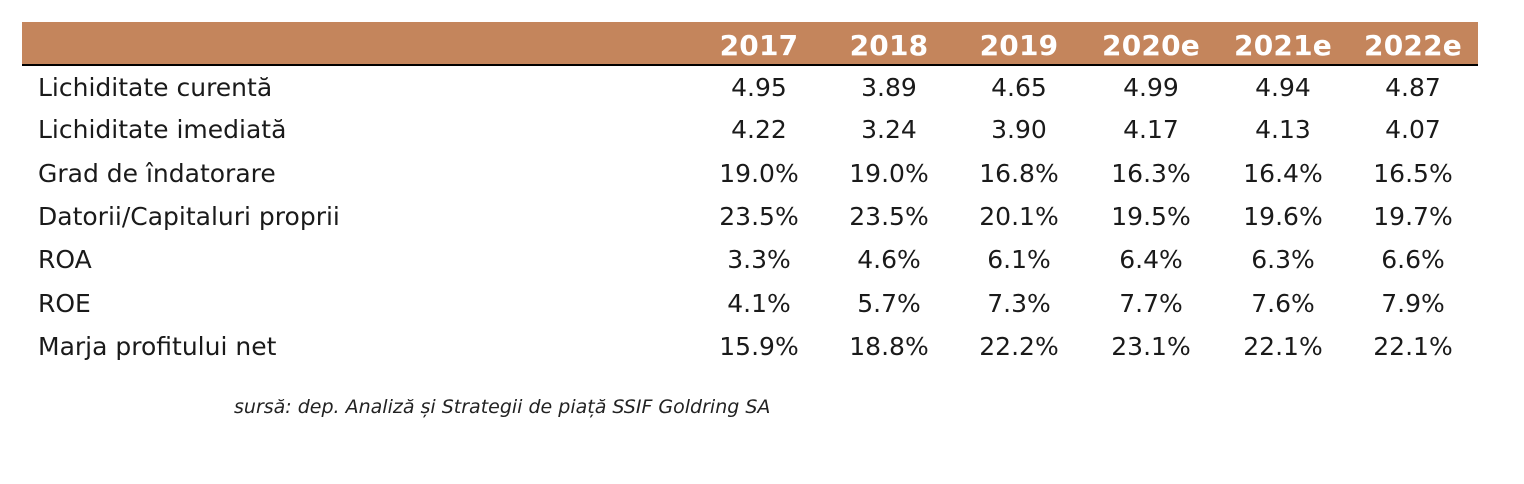 Image resolution: width=1524 pixels, height=484 pixels. Describe the element at coordinates (1151, 260) in the screenshot. I see `table-cell: 6.4%` at that location.